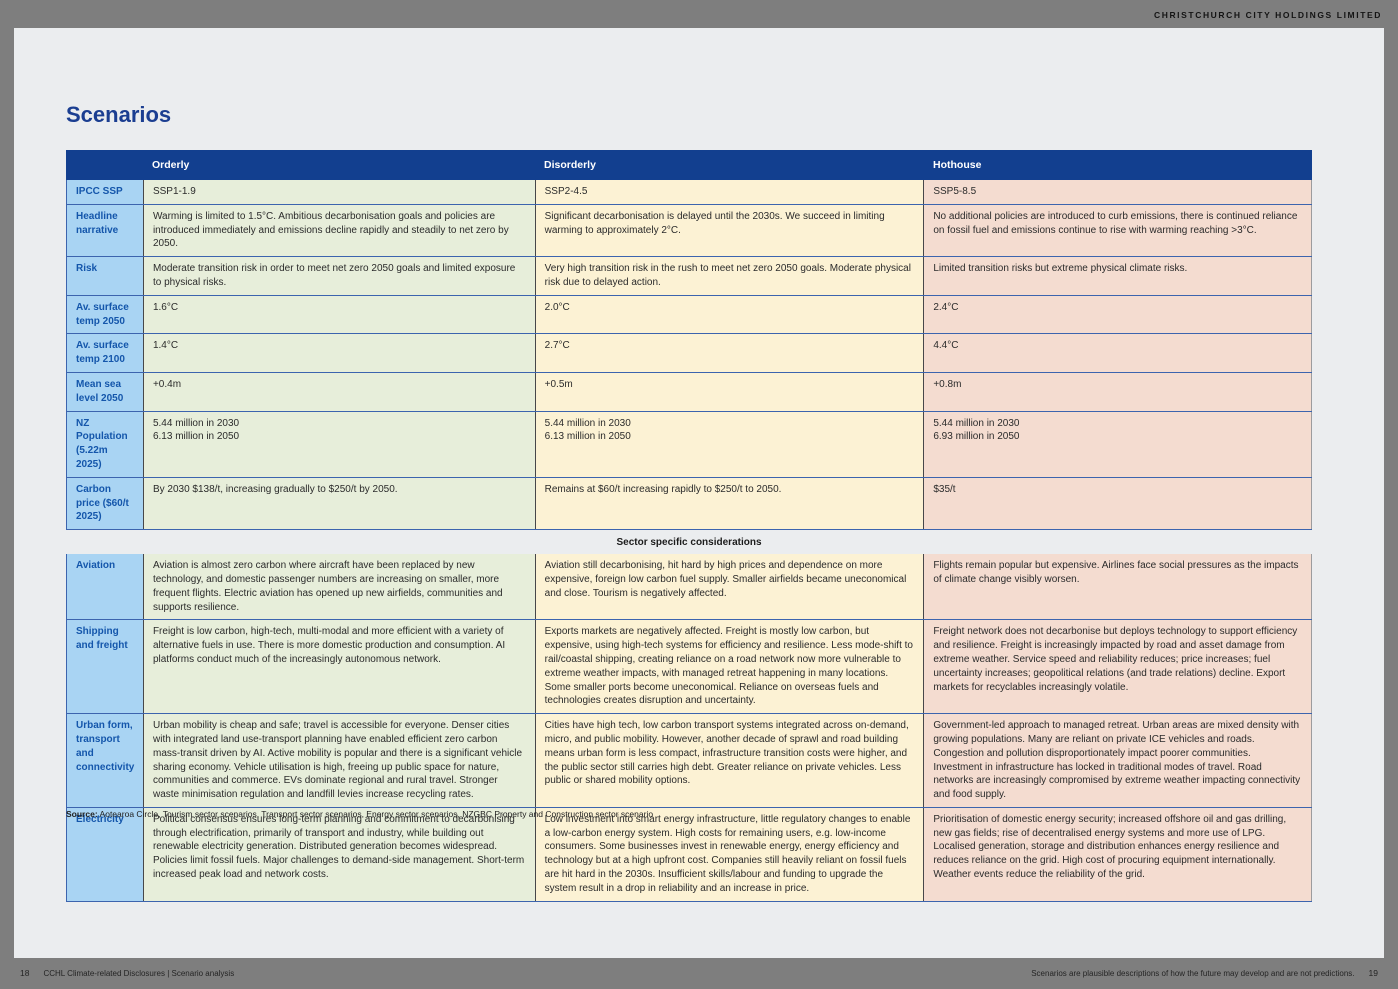 The width and height of the screenshot is (1398, 989). Describe the element at coordinates (105, 230) in the screenshot. I see `row-label: Headline narrative` at that location.